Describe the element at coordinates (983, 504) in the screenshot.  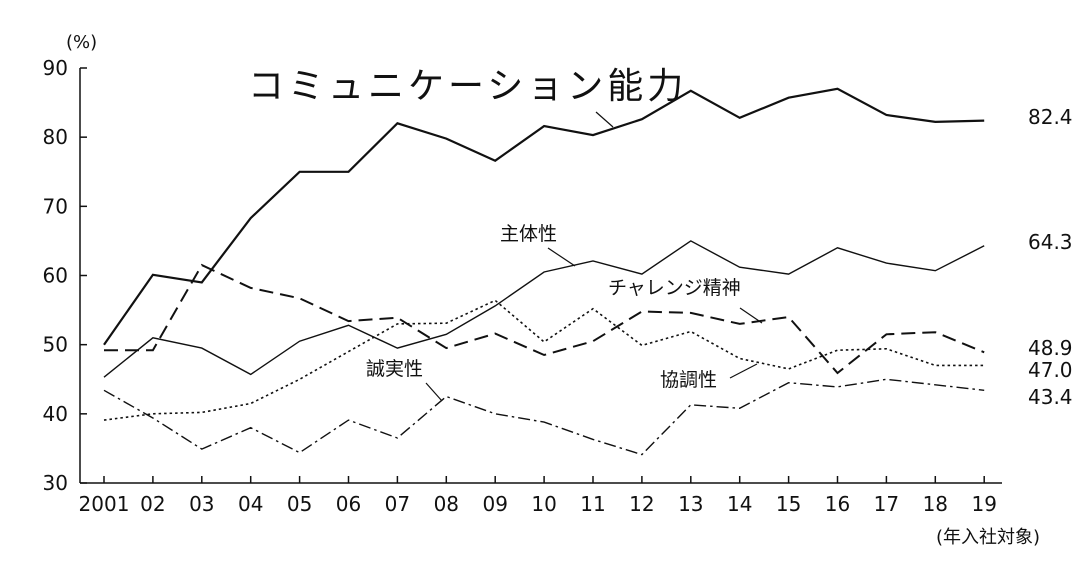
I see `x-tick-label: 19` at that location.